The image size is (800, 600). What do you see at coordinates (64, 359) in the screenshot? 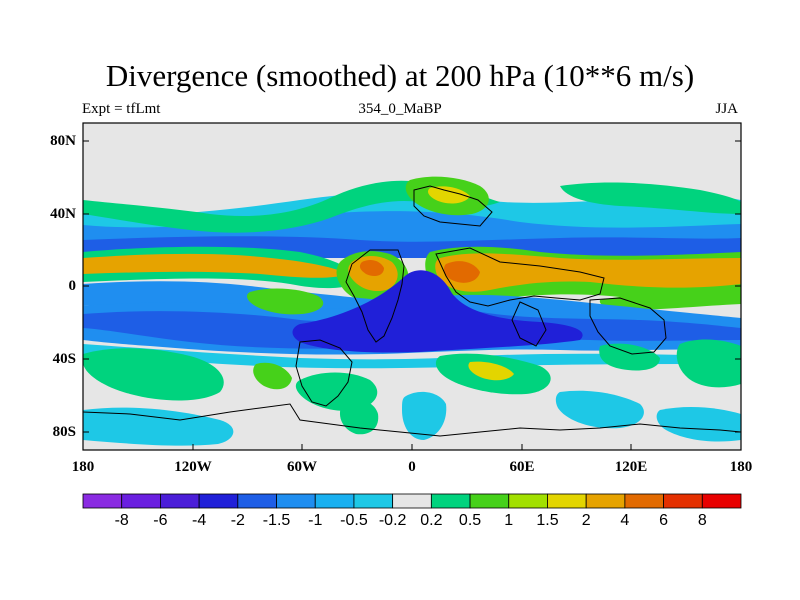
I see `y-label-40s: 40S` at bounding box center [64, 359].